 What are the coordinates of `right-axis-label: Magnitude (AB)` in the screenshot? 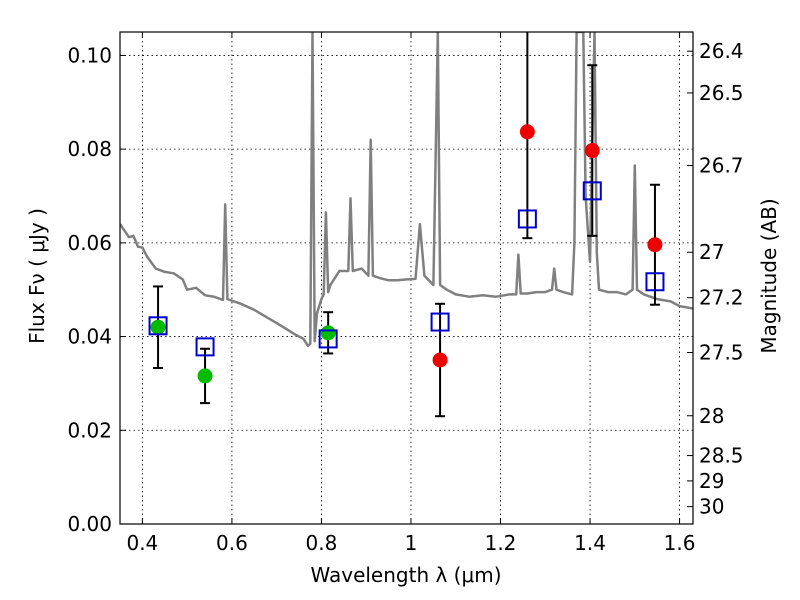 It's located at (769, 275).